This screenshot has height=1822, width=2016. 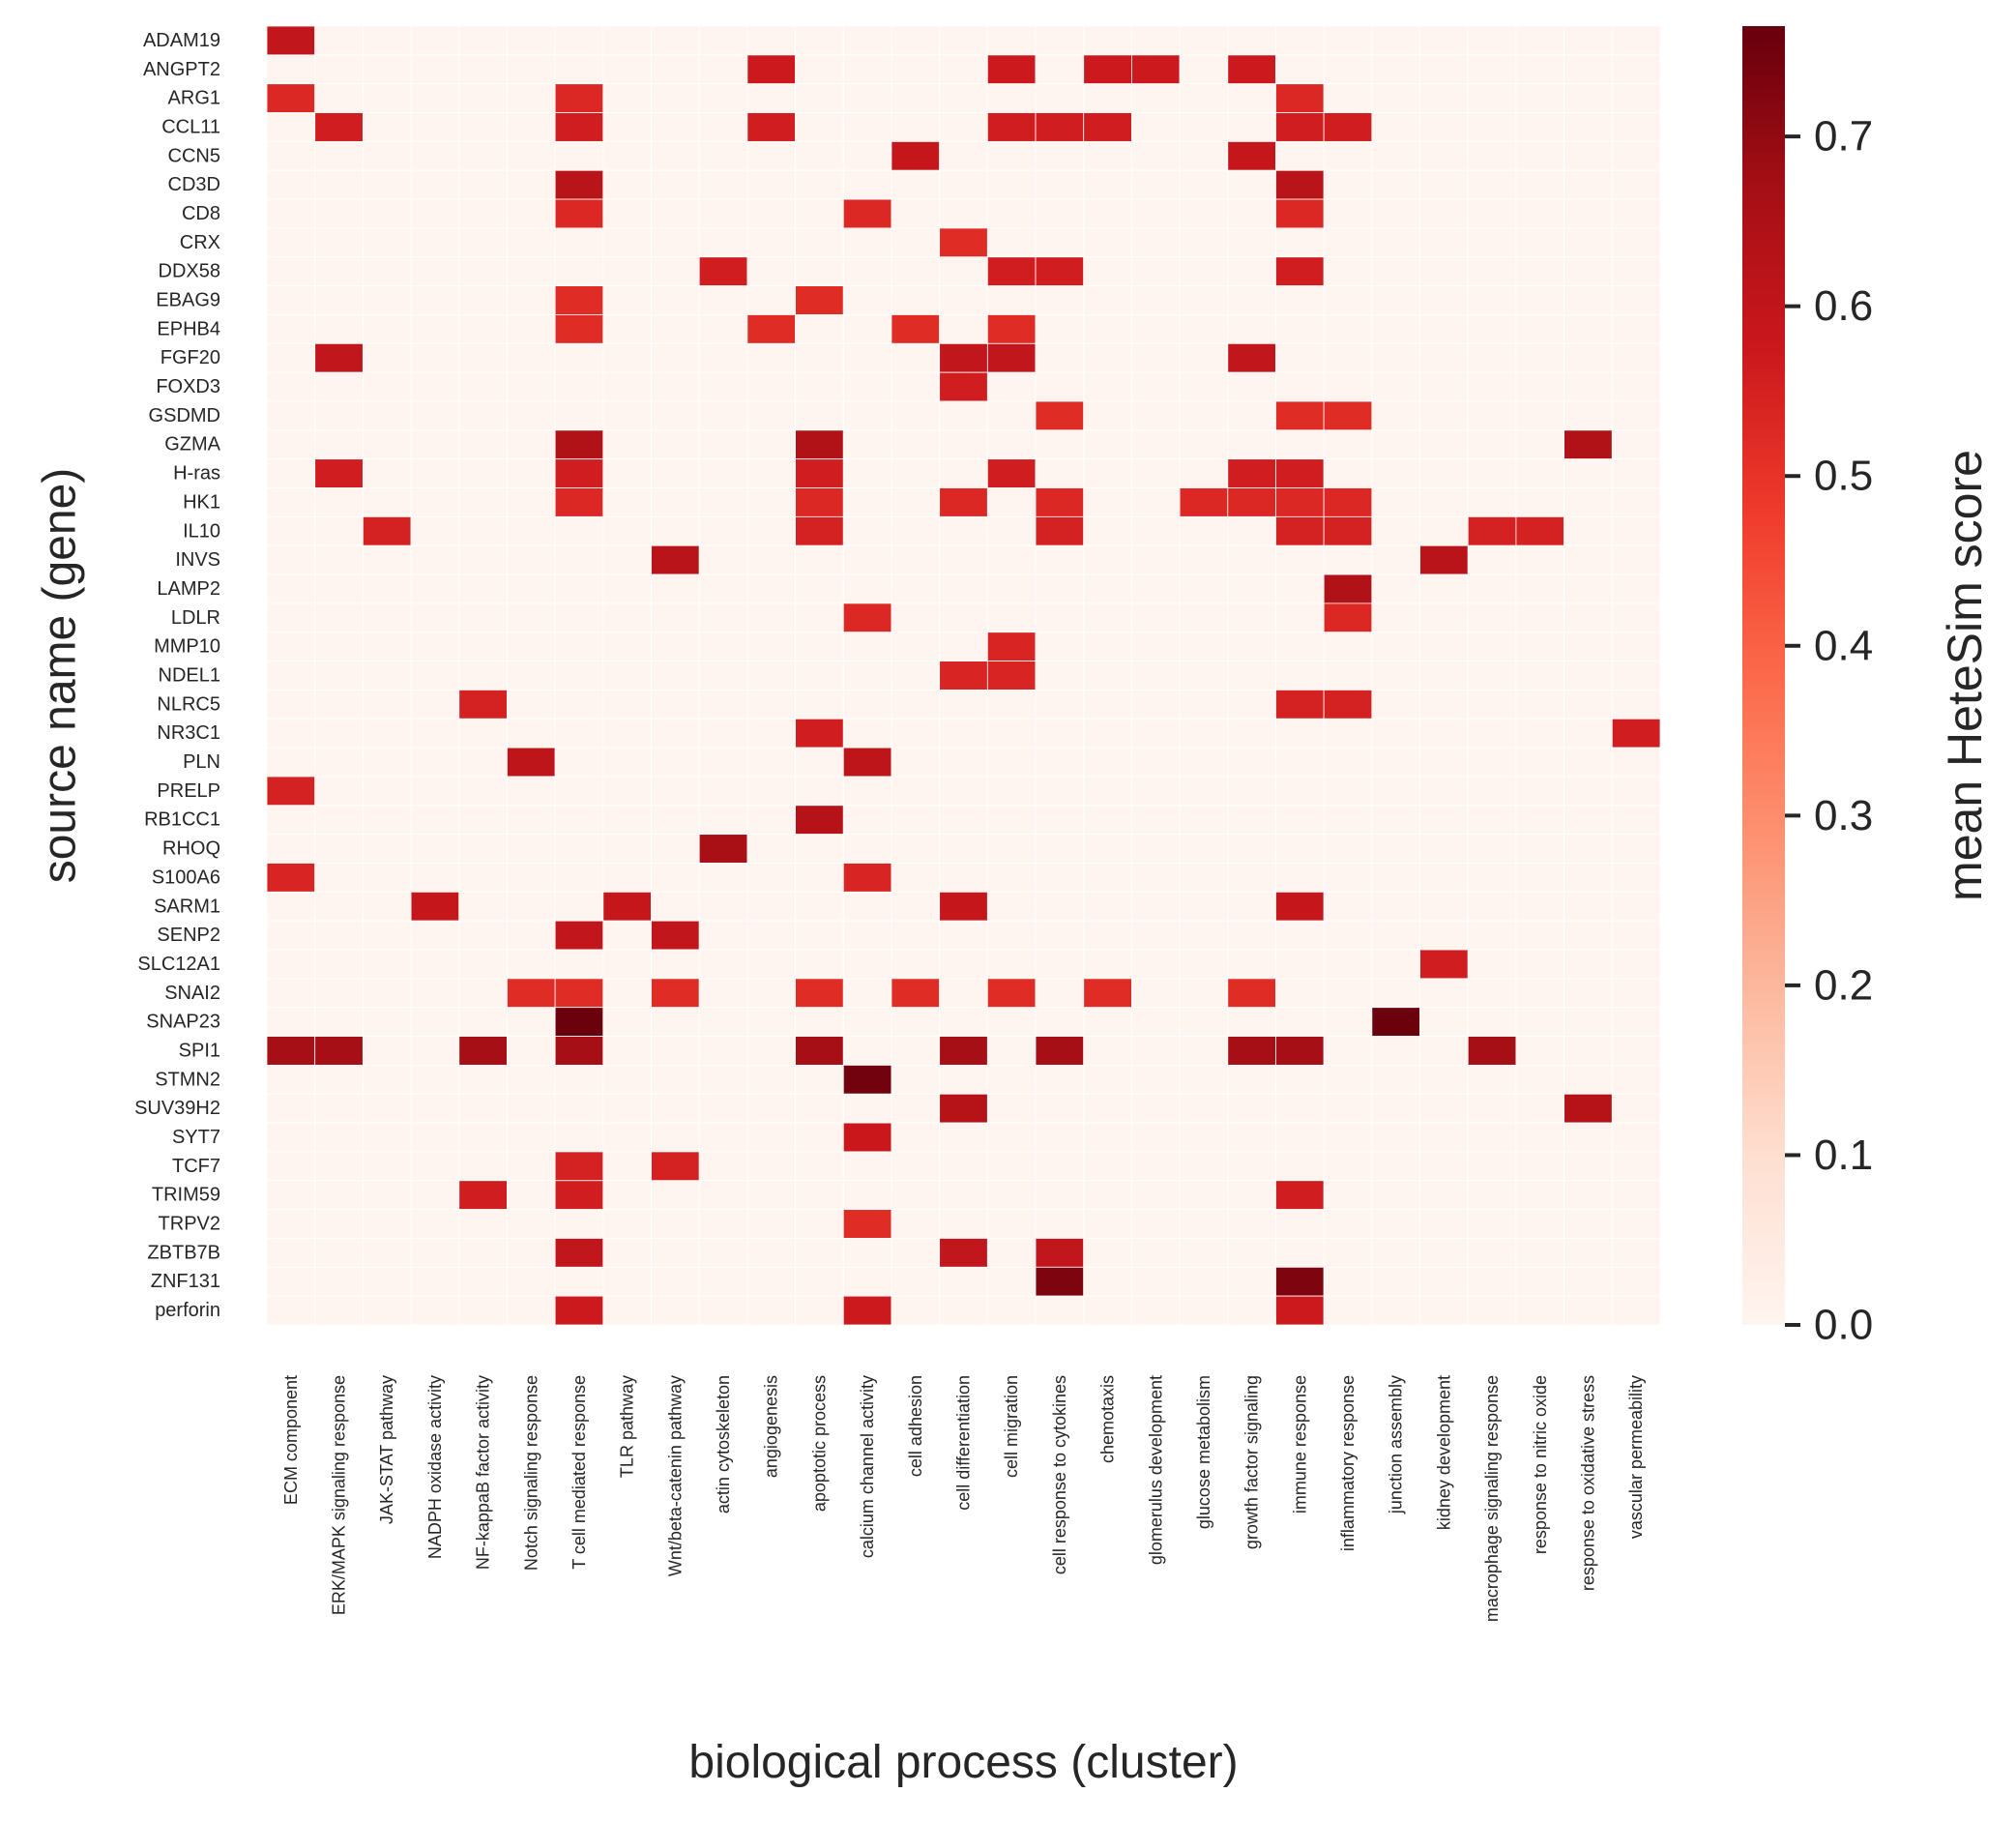 What do you see at coordinates (819, 271) in the screenshot?
I see `heatmap-cell-ddx58-apoptotic-process` at bounding box center [819, 271].